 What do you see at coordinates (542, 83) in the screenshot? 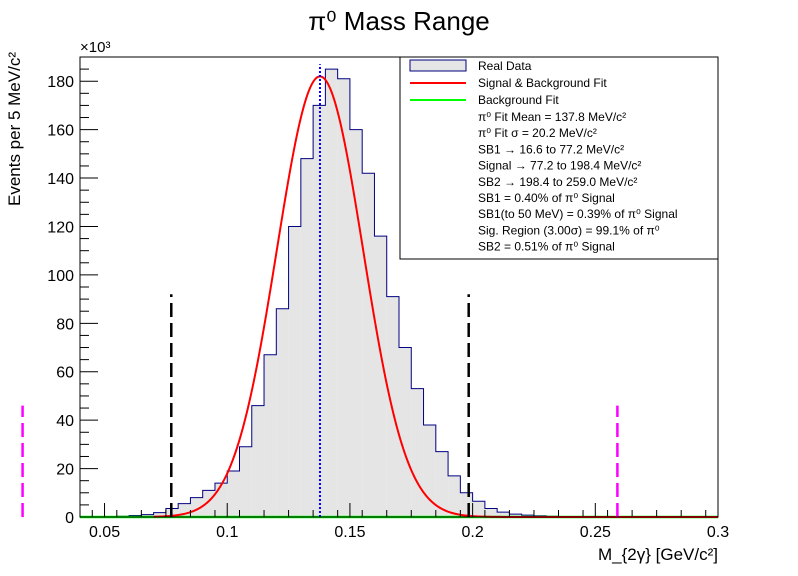
I see `legend-entry-label: Signal & Background Fit` at bounding box center [542, 83].